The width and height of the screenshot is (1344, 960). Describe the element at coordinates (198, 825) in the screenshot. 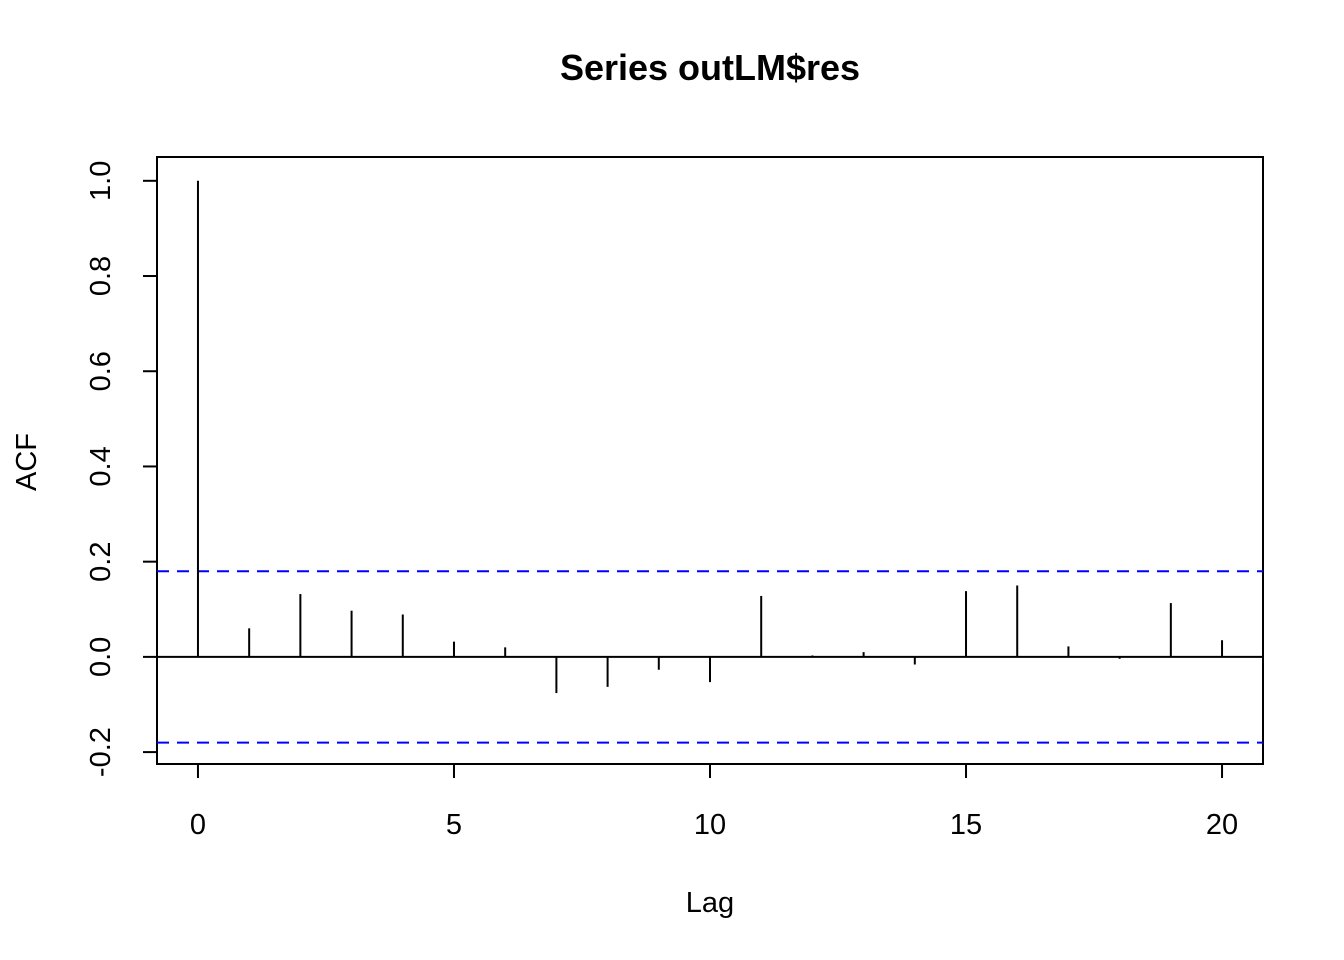

I see `x-tick-label: 0` at that location.